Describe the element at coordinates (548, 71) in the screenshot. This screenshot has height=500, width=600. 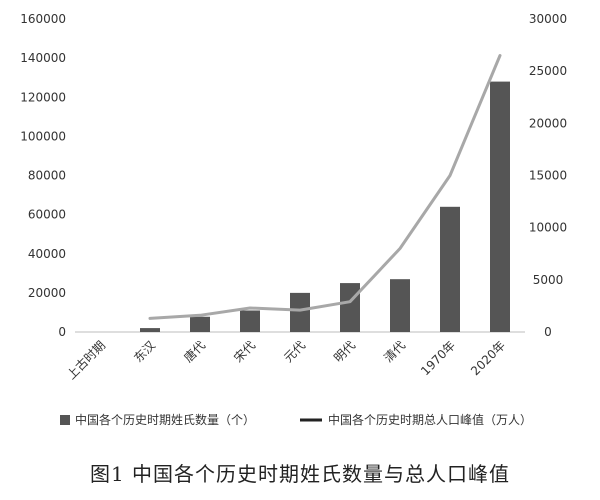
I see `y-right-tick-label: 25000` at that location.